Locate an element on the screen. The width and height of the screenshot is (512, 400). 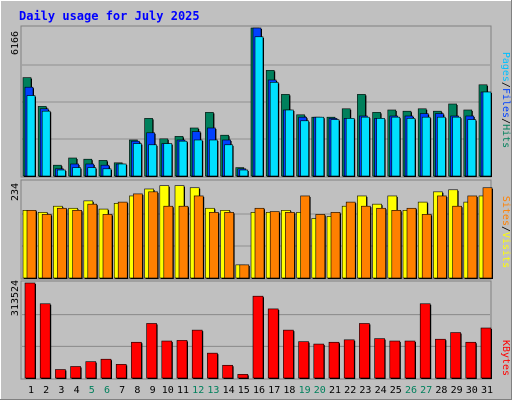
day-label-16: 16 is located at coordinates (259, 390).